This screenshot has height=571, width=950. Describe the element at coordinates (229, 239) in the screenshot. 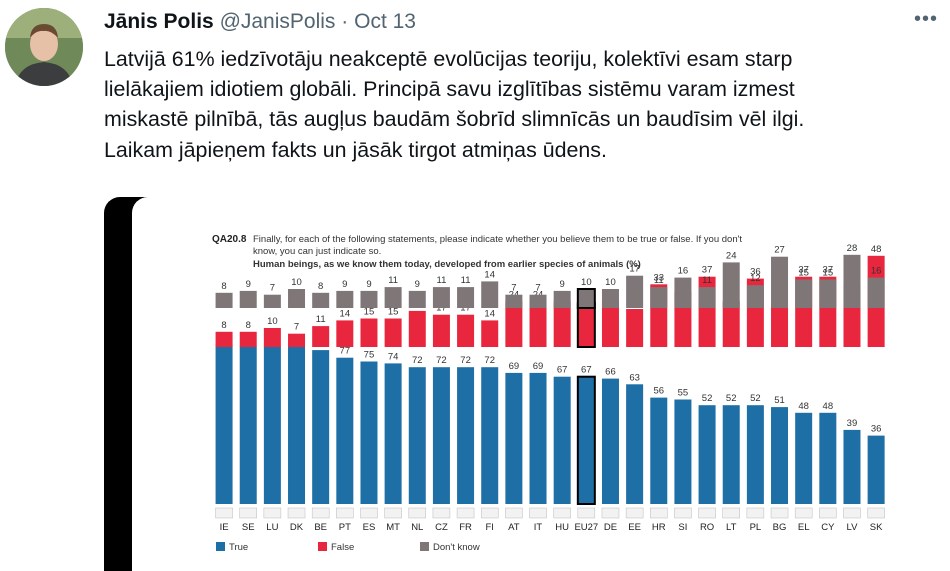

I see `chart-title-code: QA20.8` at that location.